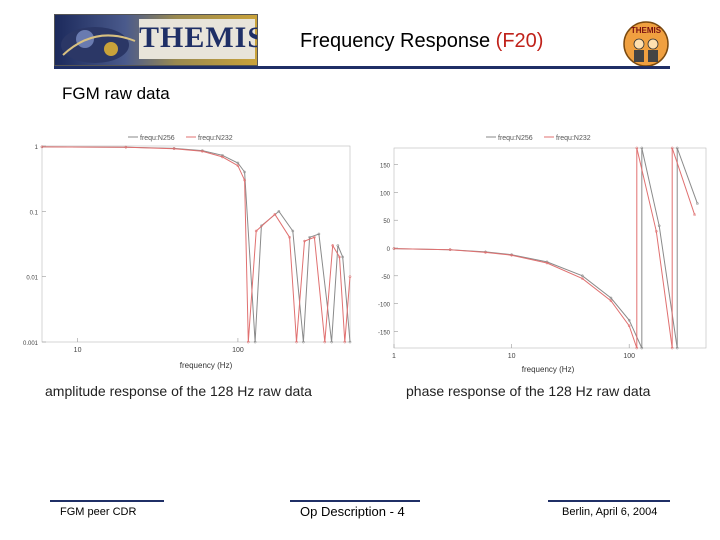  I want to click on title-rule, so click(362, 67).